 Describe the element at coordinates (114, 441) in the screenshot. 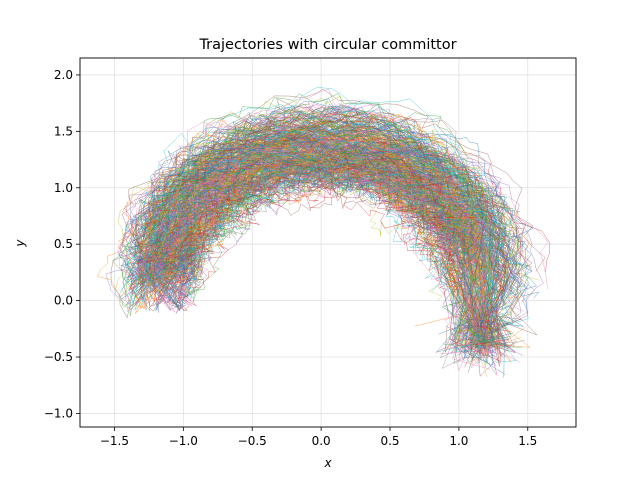

I see `x-tick-label: −1.5` at that location.